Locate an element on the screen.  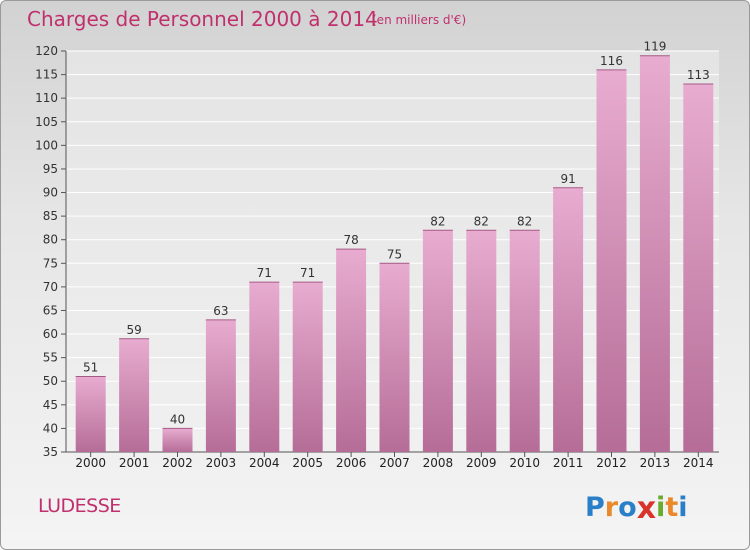
x-tick-label: 2003 is located at coordinates (221, 463).